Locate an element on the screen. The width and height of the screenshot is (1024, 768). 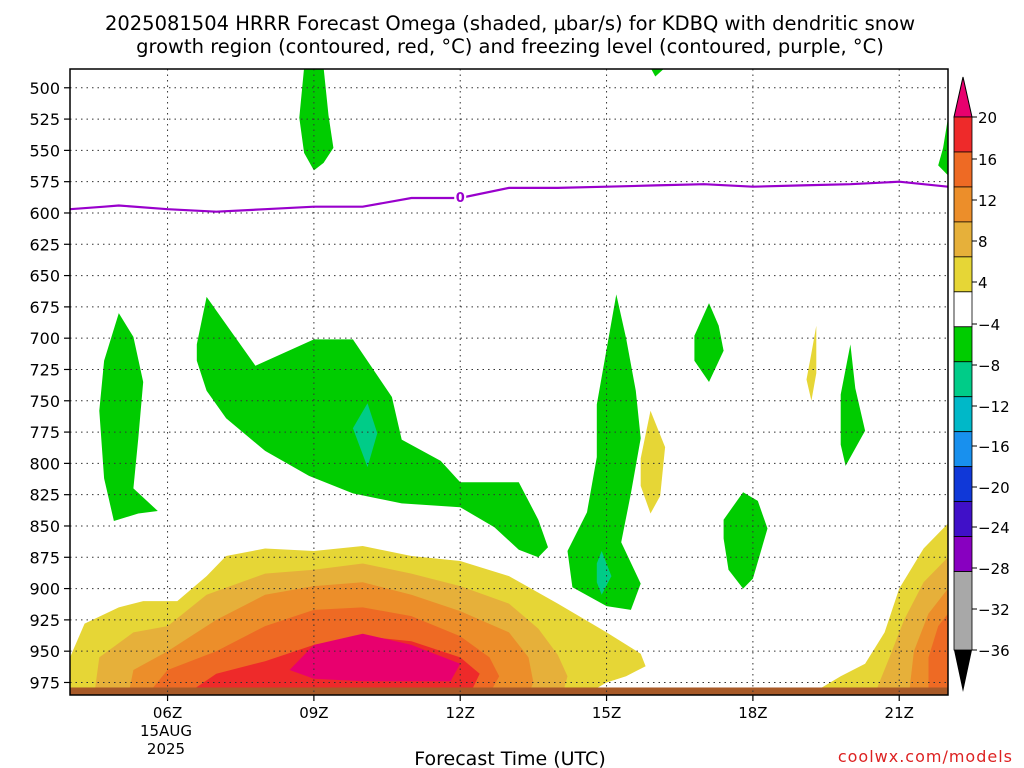
y-tick-label: 750 is located at coordinates (44, 401).